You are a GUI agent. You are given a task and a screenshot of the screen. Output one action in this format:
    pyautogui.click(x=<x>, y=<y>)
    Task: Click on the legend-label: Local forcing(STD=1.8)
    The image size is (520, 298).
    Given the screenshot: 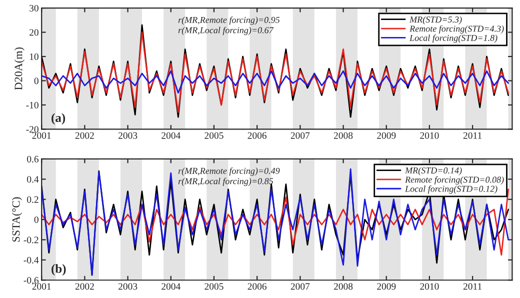 What is the action you would take?
    pyautogui.click(x=453, y=38)
    